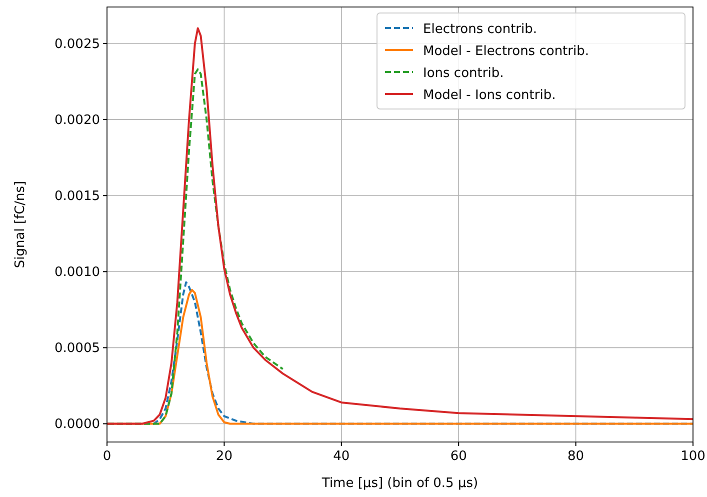  What do you see at coordinates (693, 456) in the screenshot?
I see `x-tick-label: 100` at bounding box center [693, 456].